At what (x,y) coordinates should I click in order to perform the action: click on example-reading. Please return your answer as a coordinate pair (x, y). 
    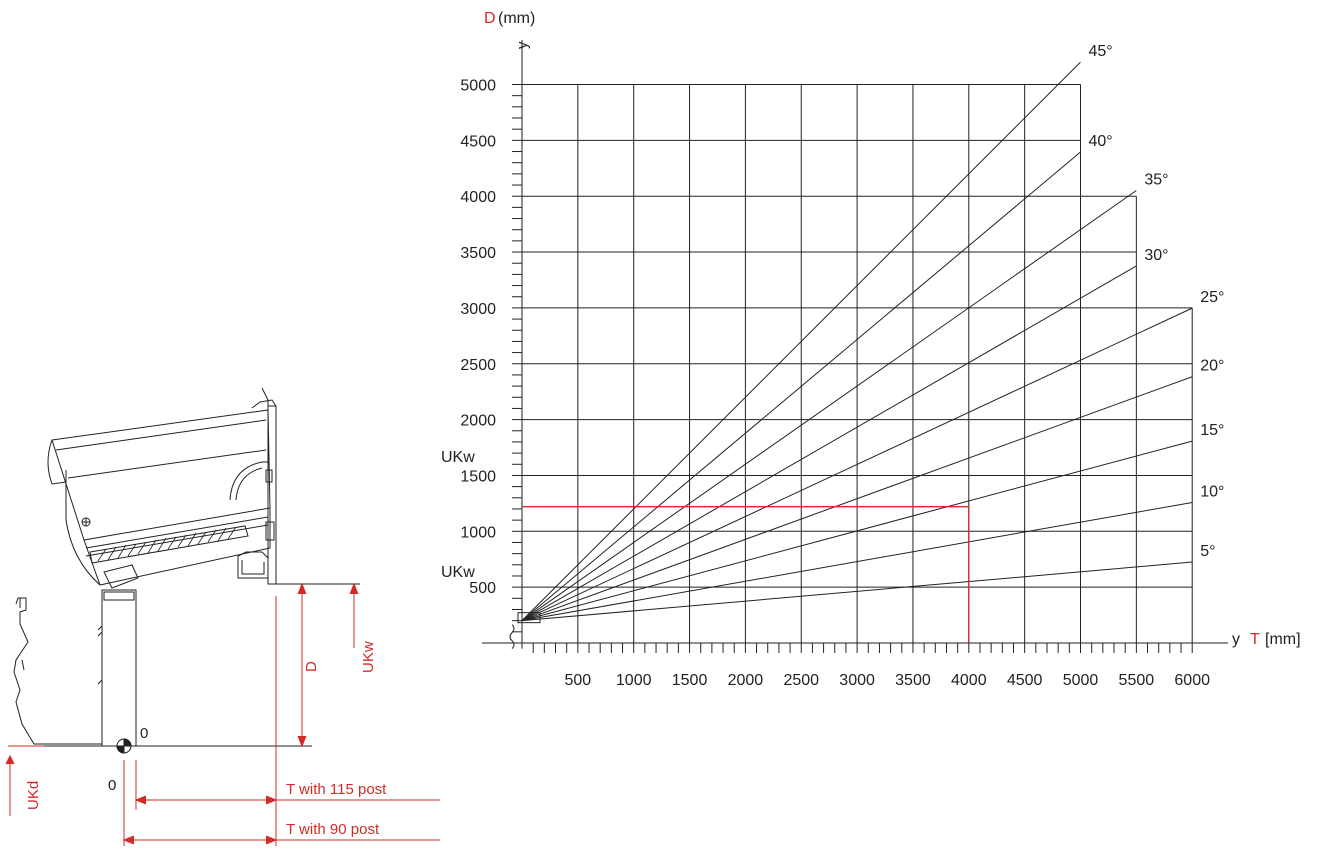
    Looking at the image, I should click on (746, 574).